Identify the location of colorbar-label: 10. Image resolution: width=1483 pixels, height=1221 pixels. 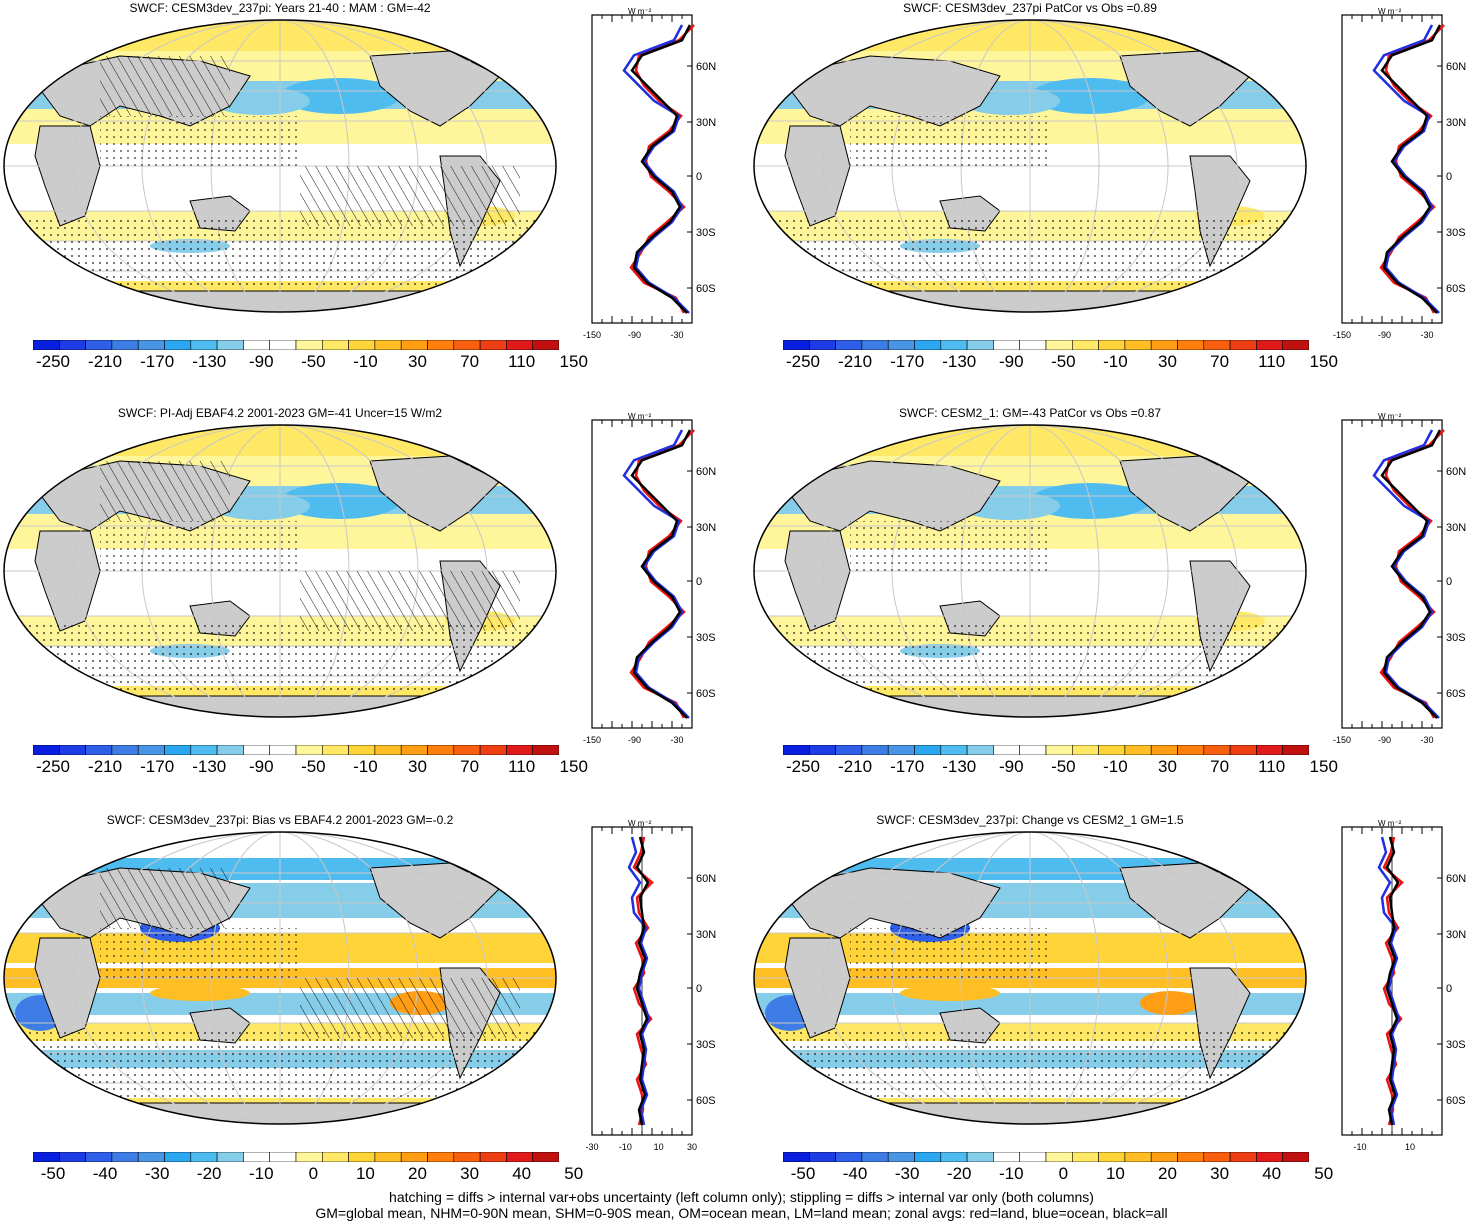
(1115, 1173).